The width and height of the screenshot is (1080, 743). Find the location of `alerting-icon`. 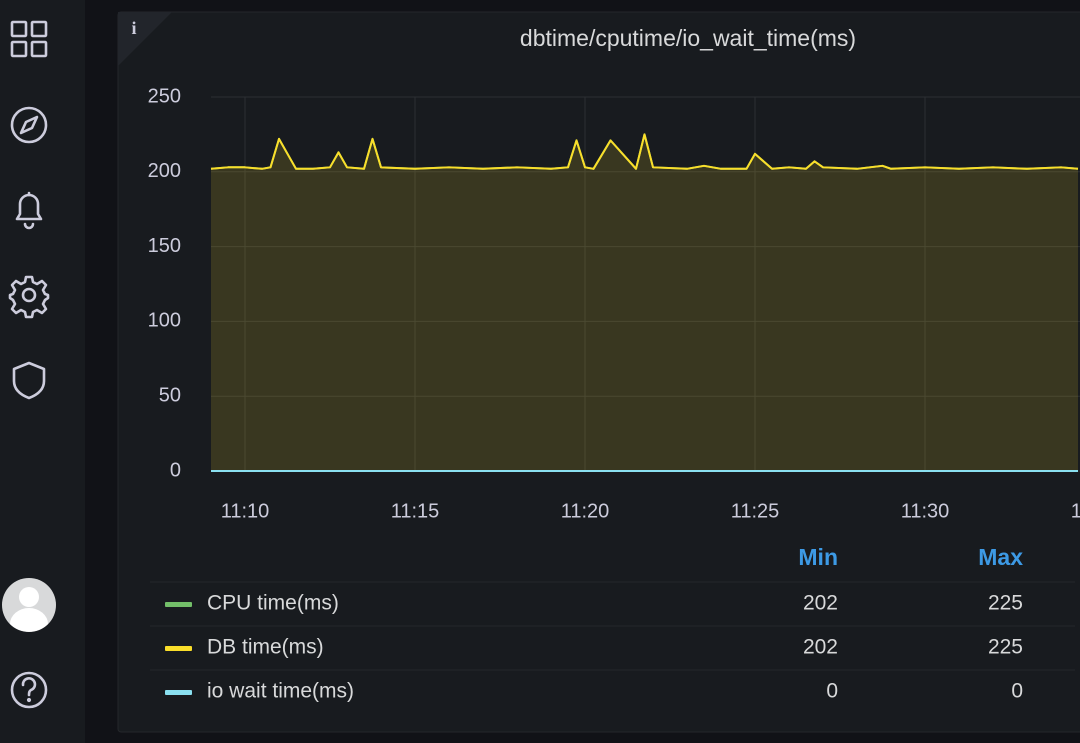

alerting-icon is located at coordinates (29, 210).